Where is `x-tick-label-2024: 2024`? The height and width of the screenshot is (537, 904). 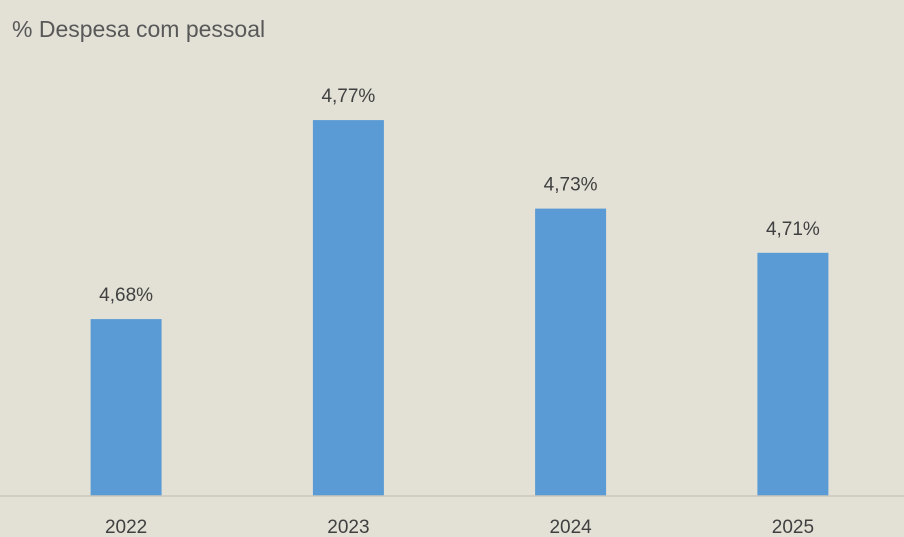 x-tick-label-2024: 2024 is located at coordinates (570, 527).